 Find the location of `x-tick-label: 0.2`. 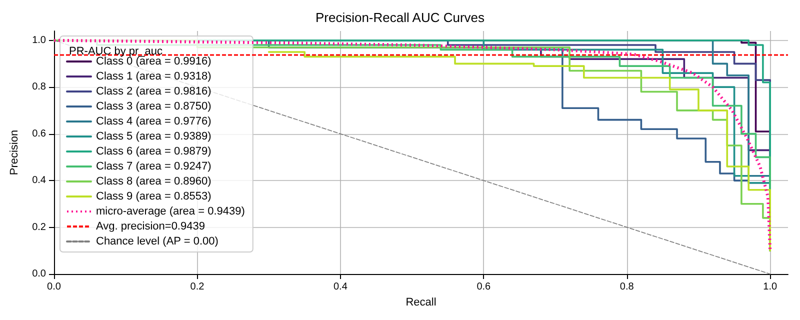

x-tick-label: 0.2 is located at coordinates (197, 287).